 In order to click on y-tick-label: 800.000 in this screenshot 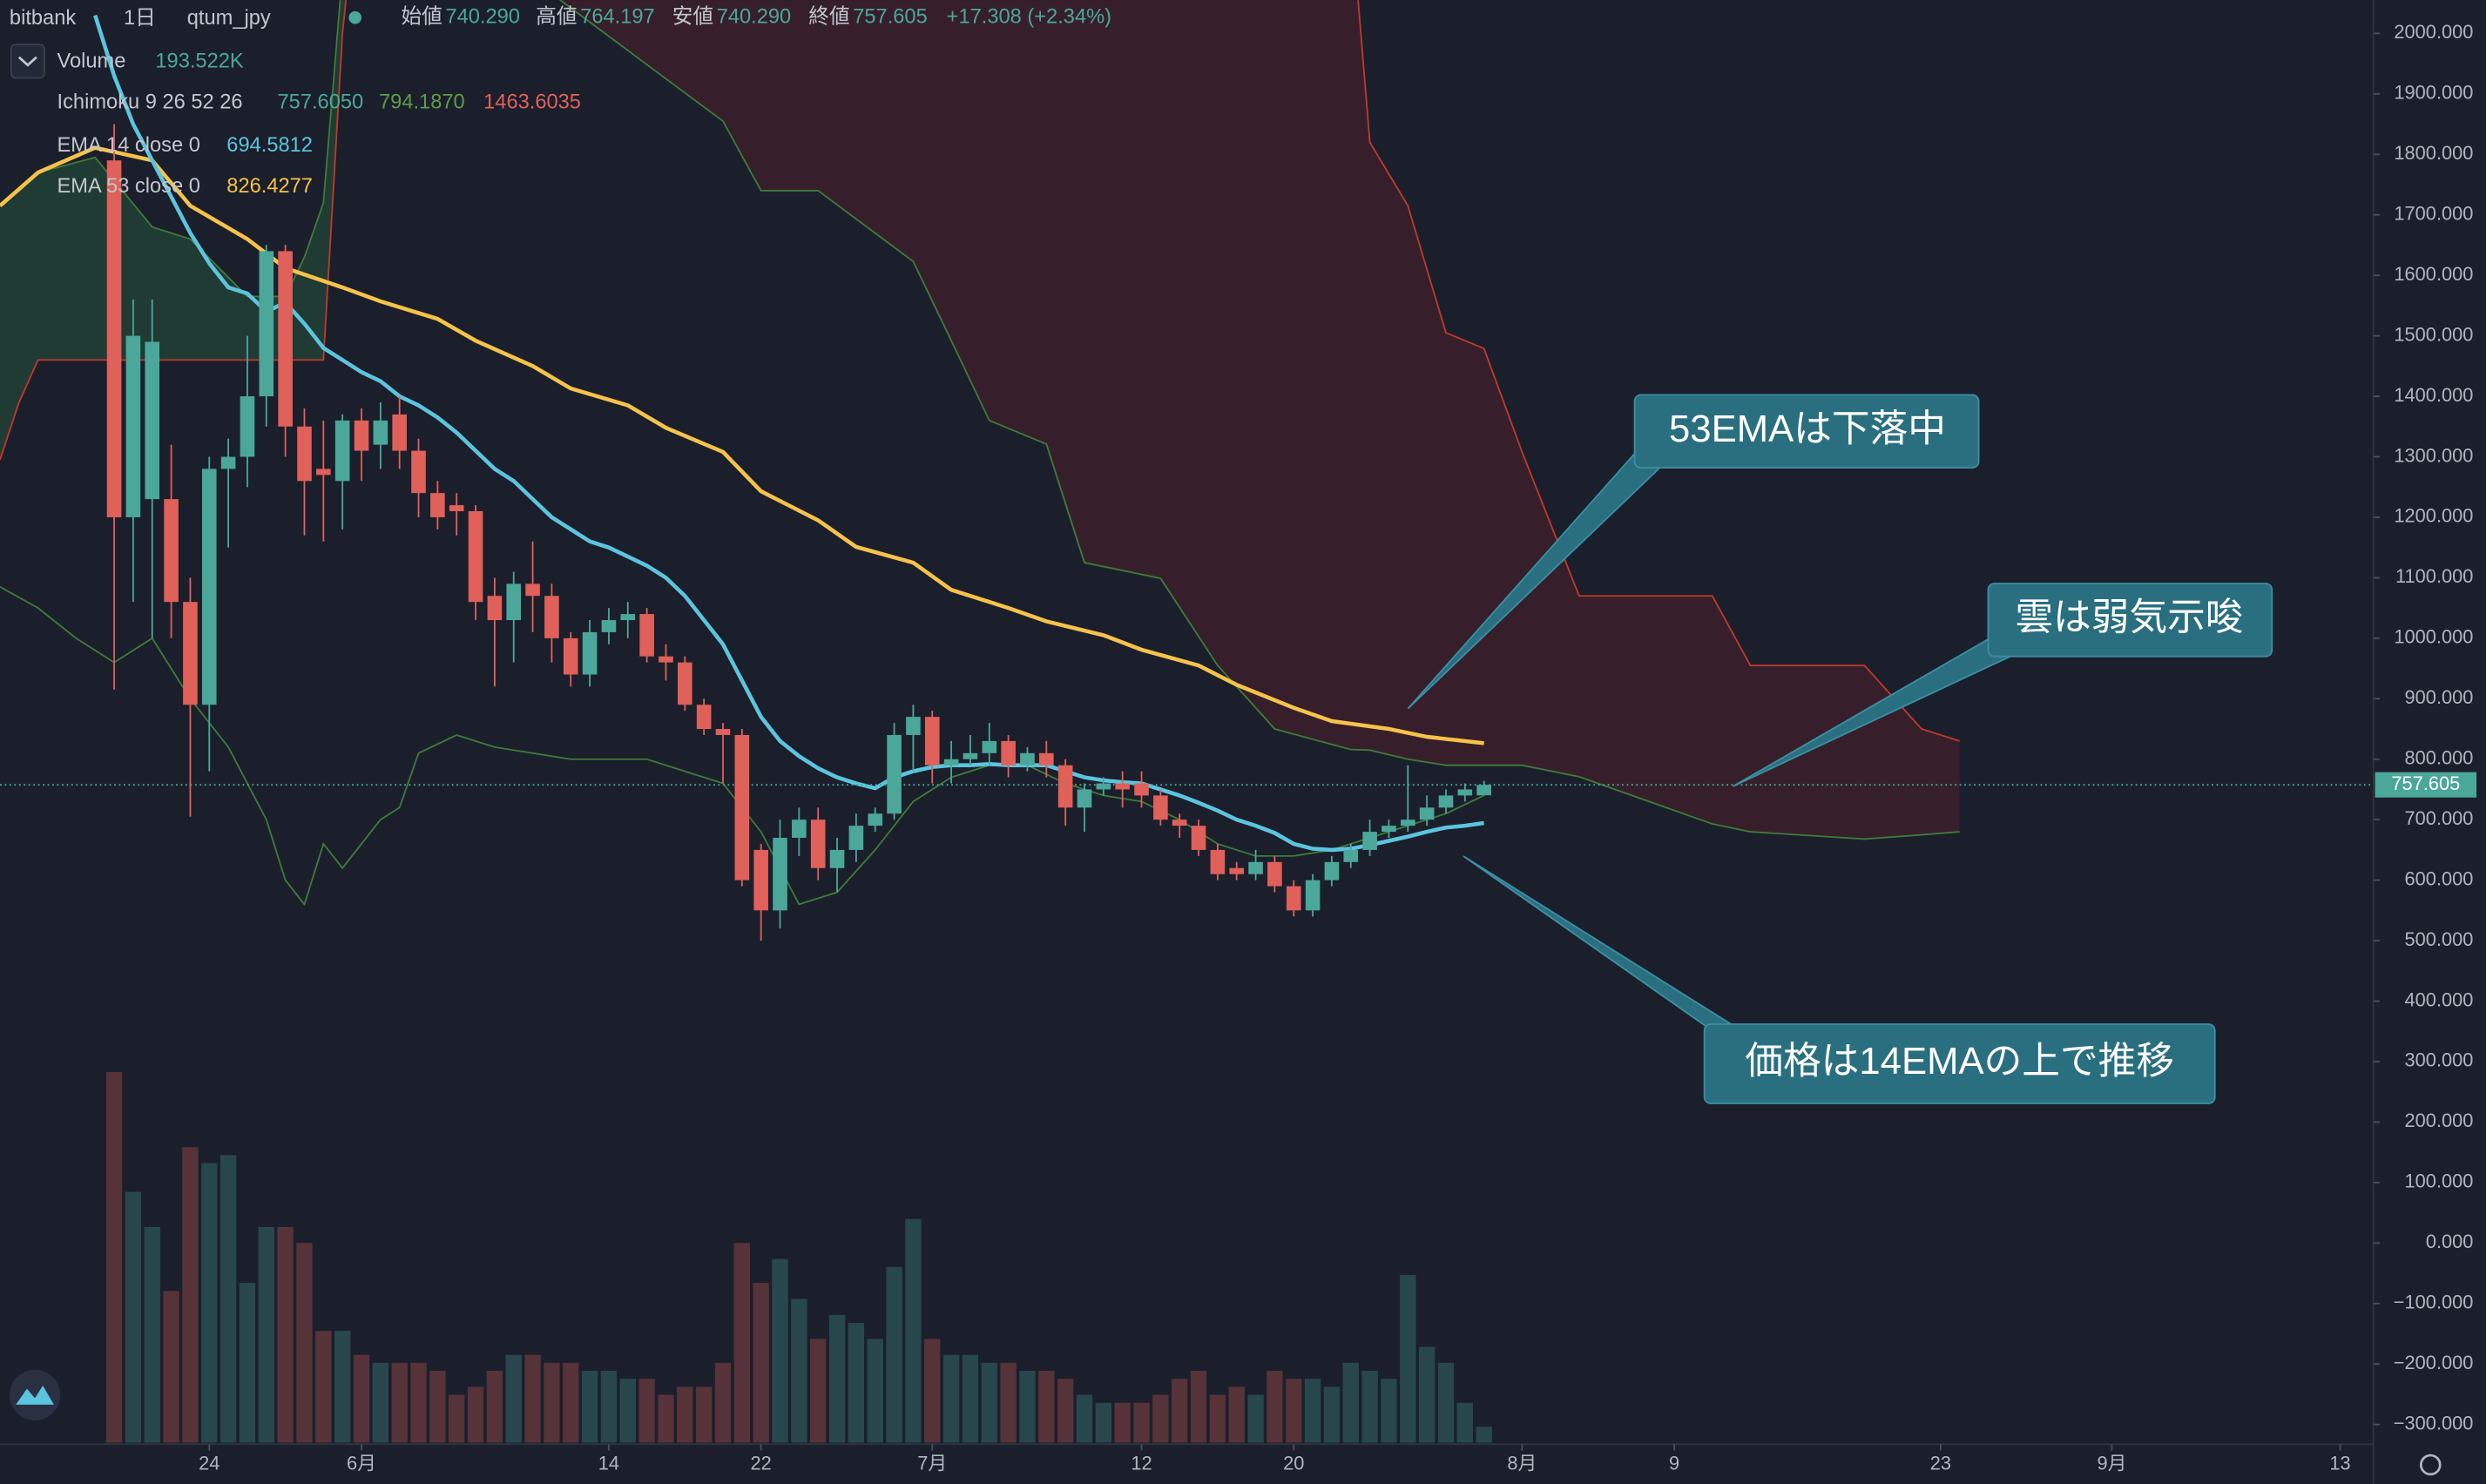, I will do `click(2439, 758)`.